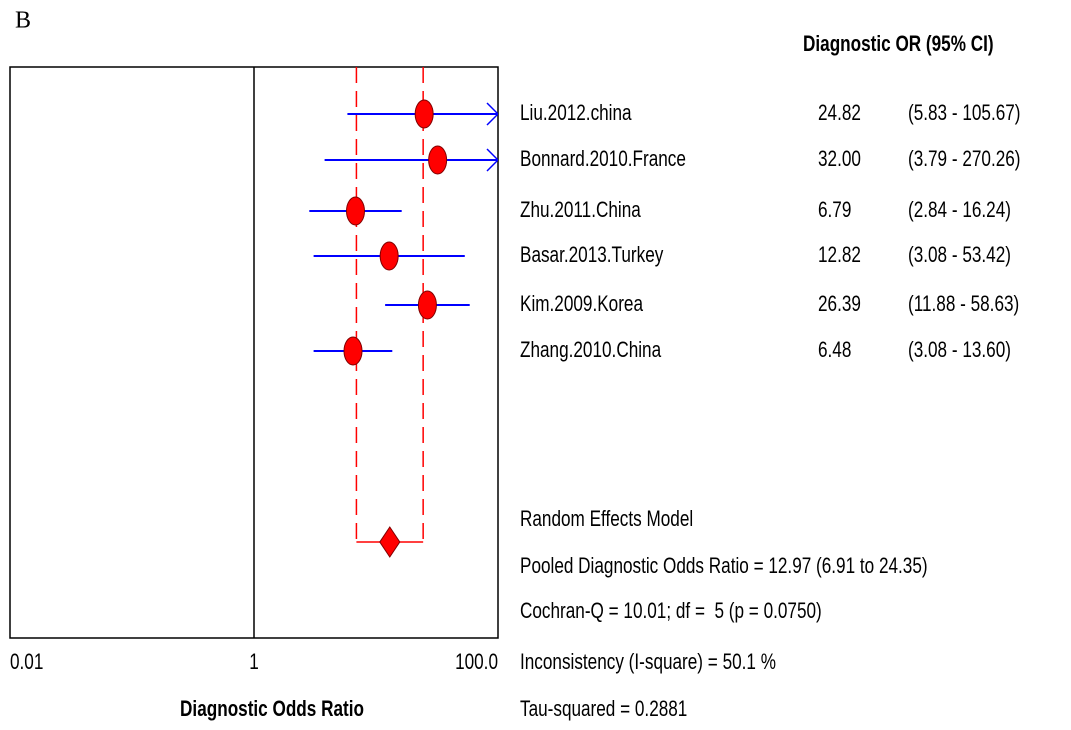 The image size is (1071, 730). What do you see at coordinates (603, 709) in the screenshot?
I see `annotation: Tau-squared = 0.2881` at bounding box center [603, 709].